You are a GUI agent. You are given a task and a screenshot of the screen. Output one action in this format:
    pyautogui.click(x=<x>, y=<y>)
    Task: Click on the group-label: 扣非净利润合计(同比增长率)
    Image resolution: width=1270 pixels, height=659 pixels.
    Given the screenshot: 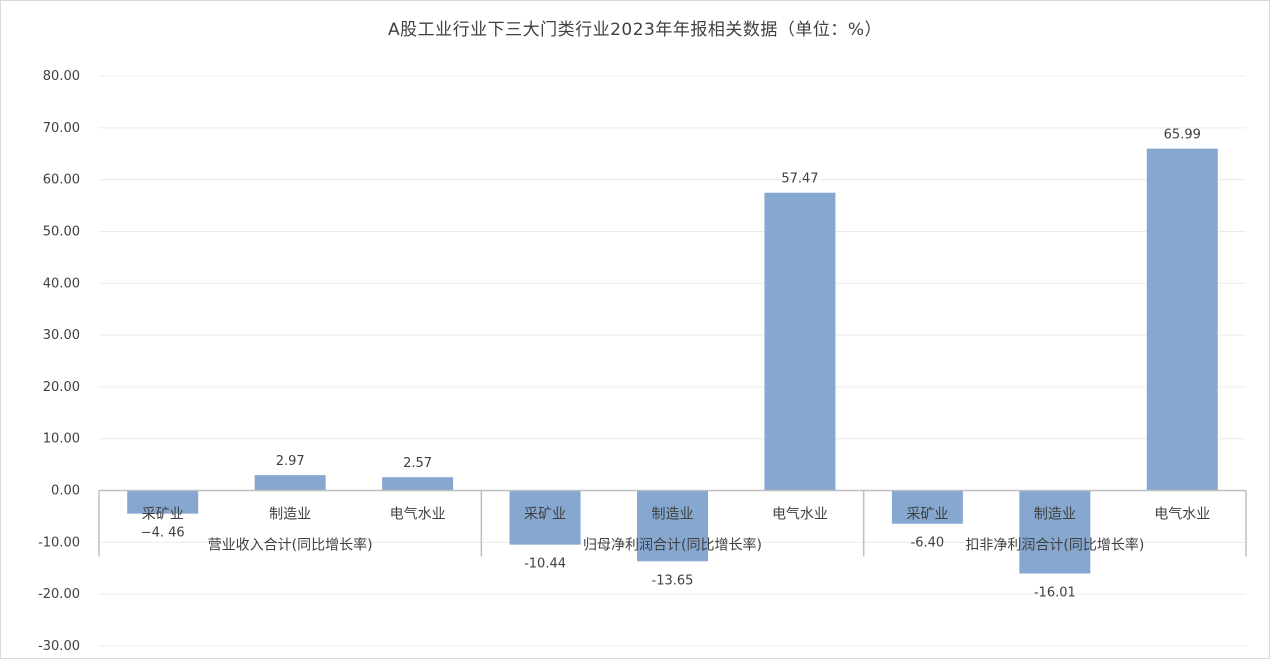 What is the action you would take?
    pyautogui.click(x=1054, y=545)
    